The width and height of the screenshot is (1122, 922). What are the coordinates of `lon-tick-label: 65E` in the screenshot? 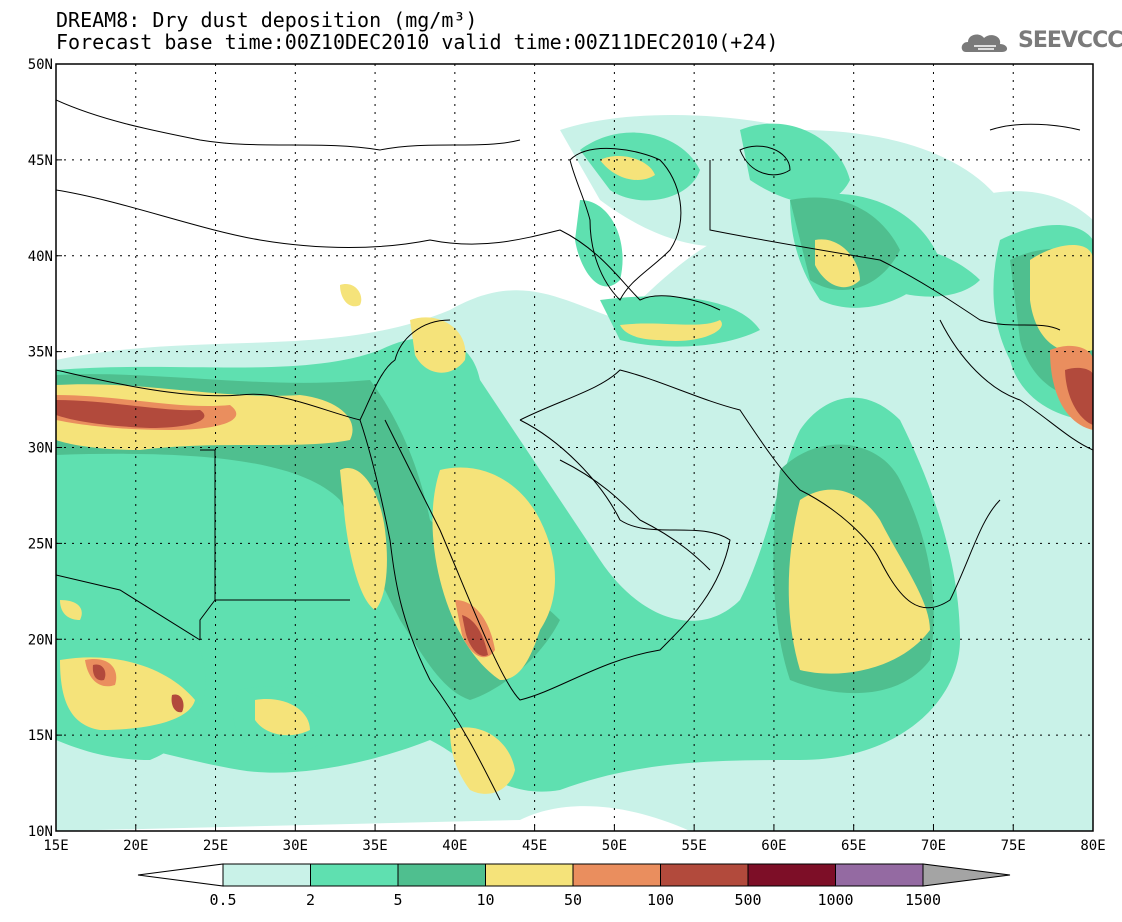 It's located at (853, 846).